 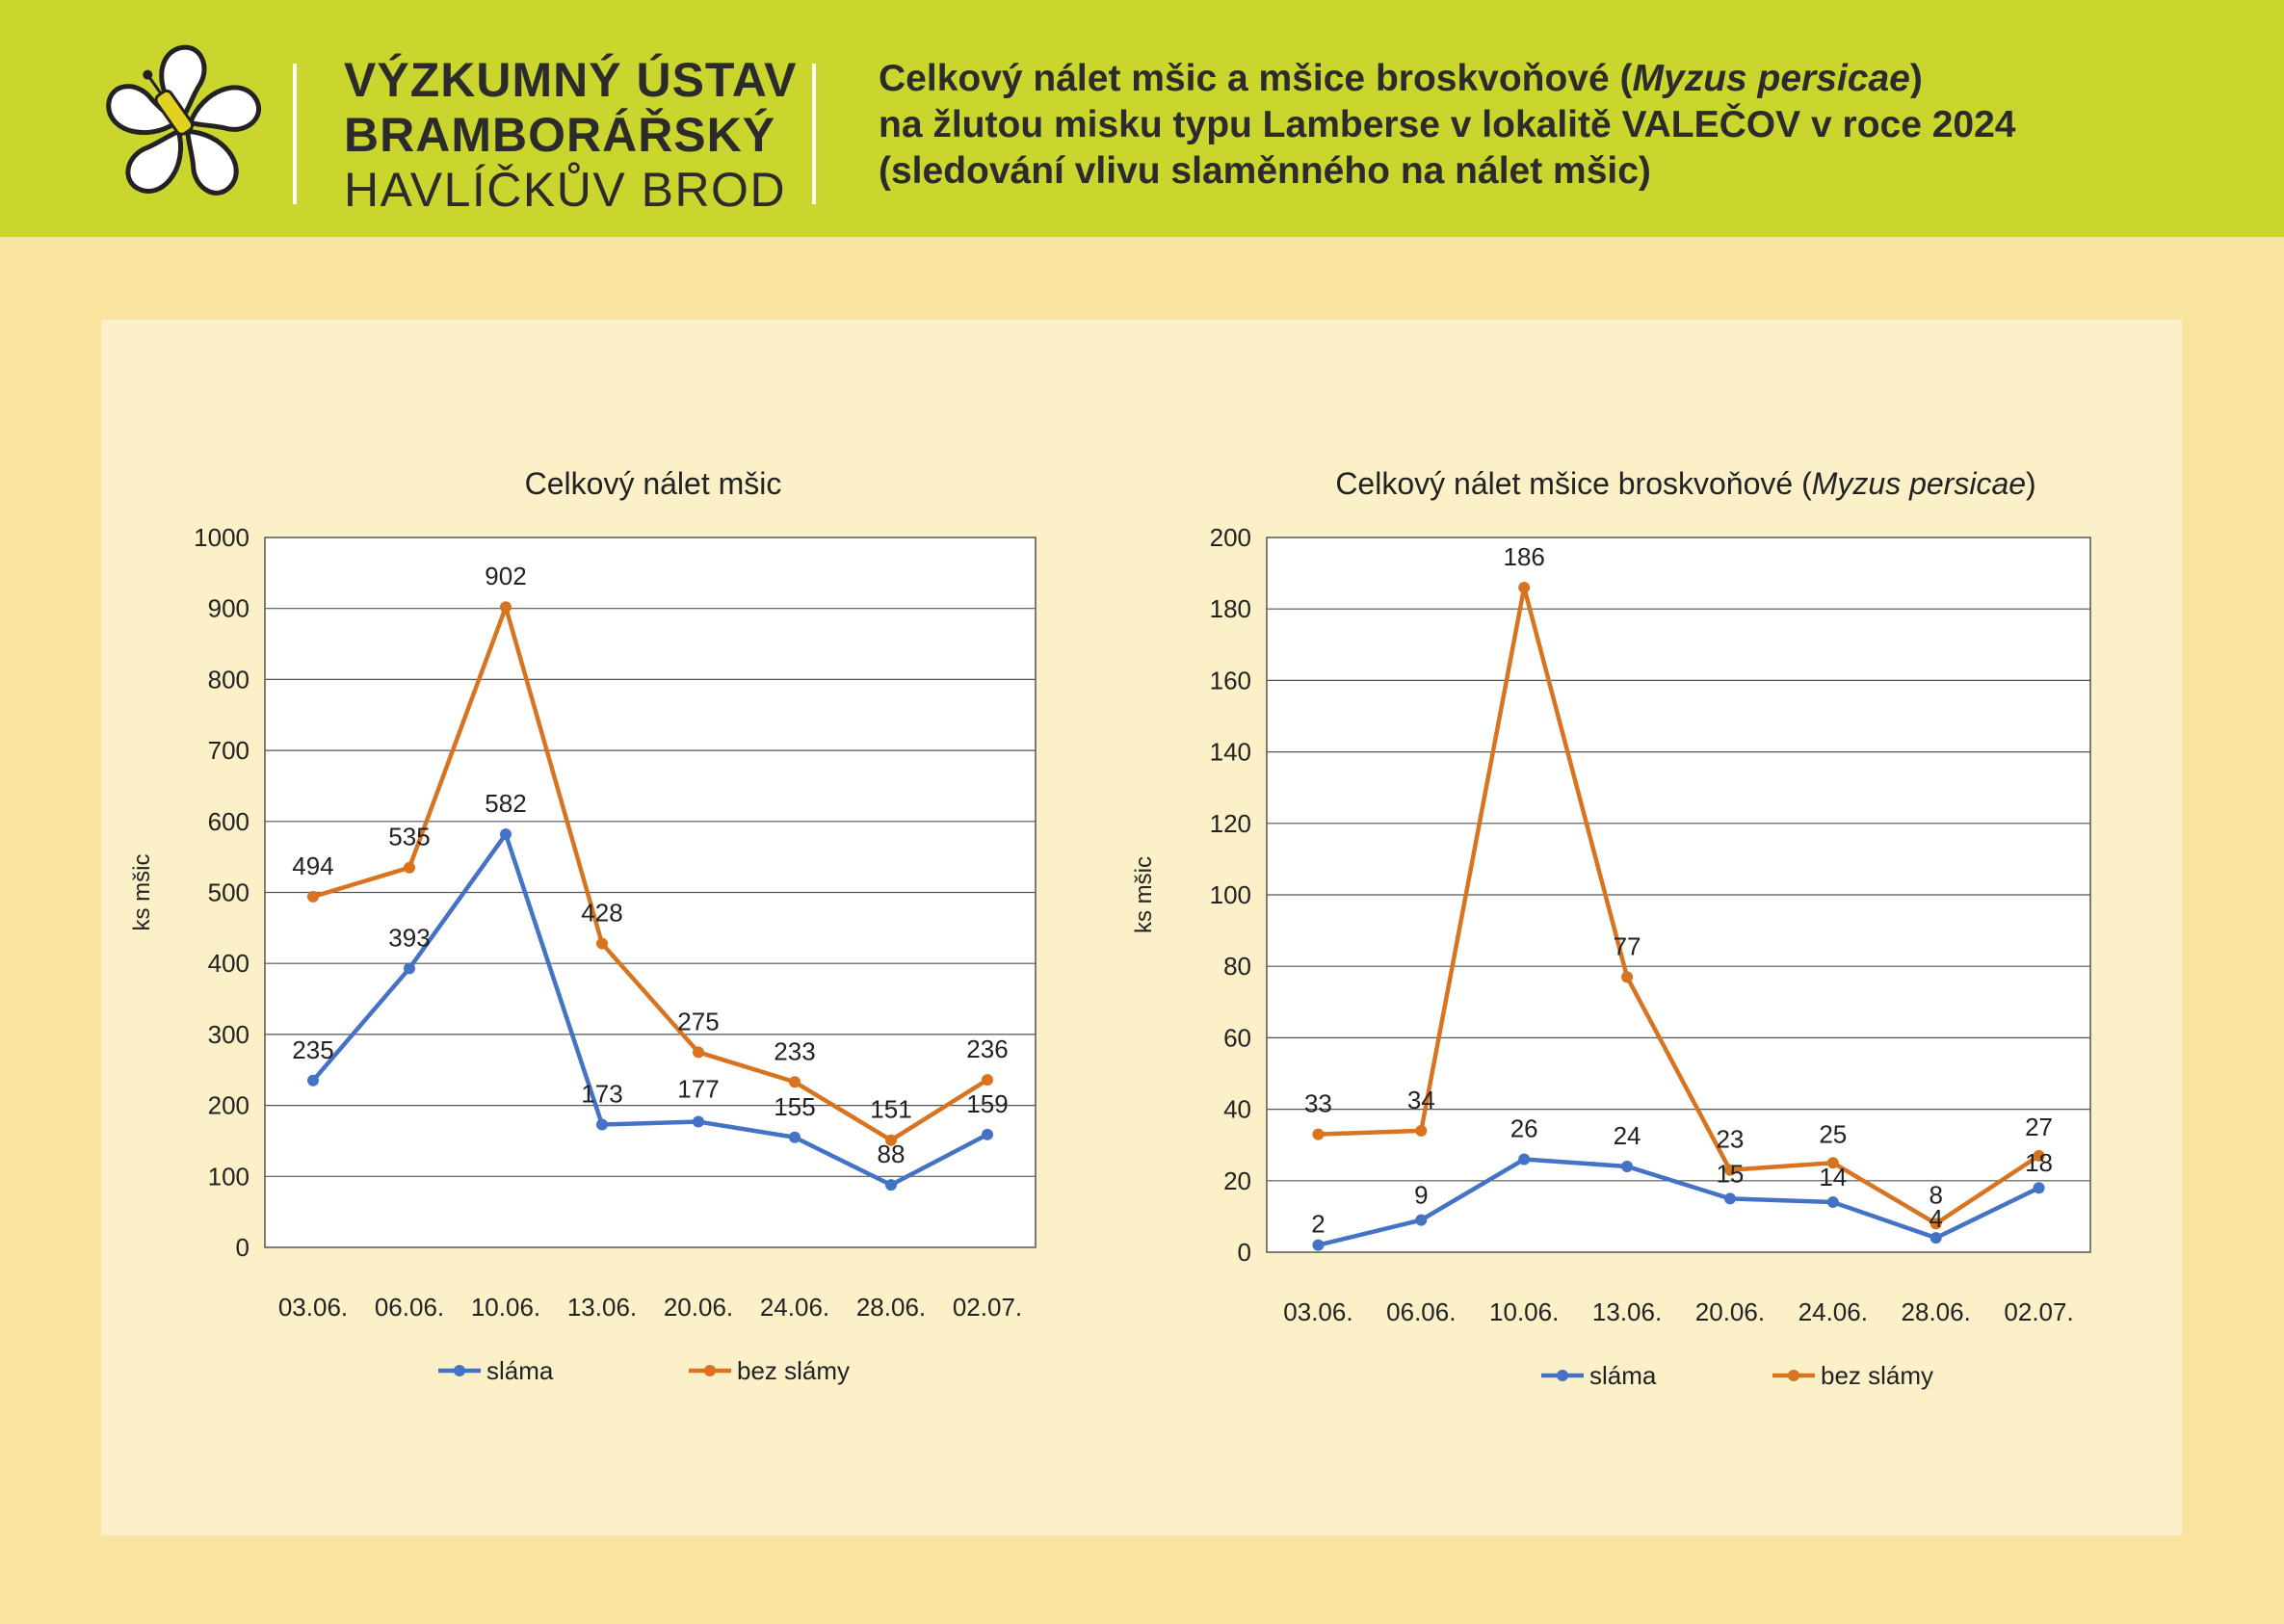 I want to click on y-tick-label: 160, so click(x=1230, y=680).